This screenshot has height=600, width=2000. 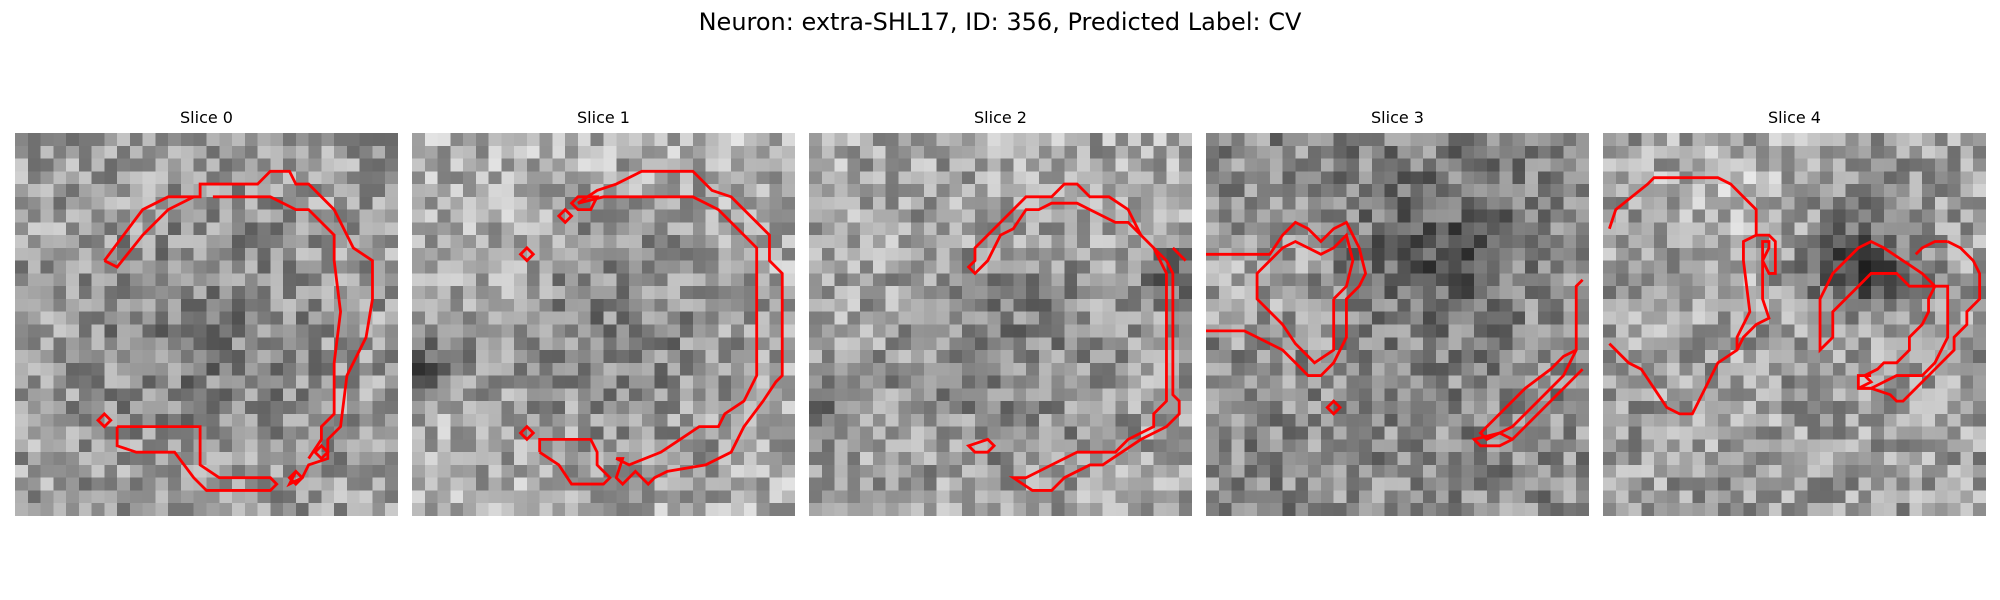 I want to click on slice-title: Slice 0, so click(x=206, y=117).